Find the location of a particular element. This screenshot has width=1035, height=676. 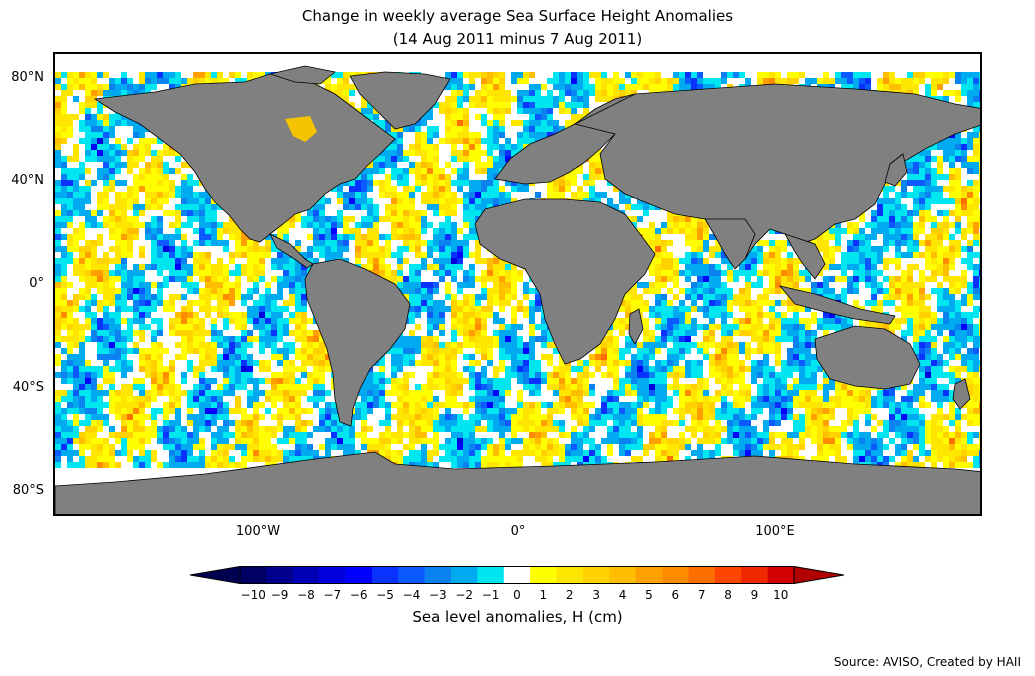

colorbar-tick-label: −10 is located at coordinates (253, 595).